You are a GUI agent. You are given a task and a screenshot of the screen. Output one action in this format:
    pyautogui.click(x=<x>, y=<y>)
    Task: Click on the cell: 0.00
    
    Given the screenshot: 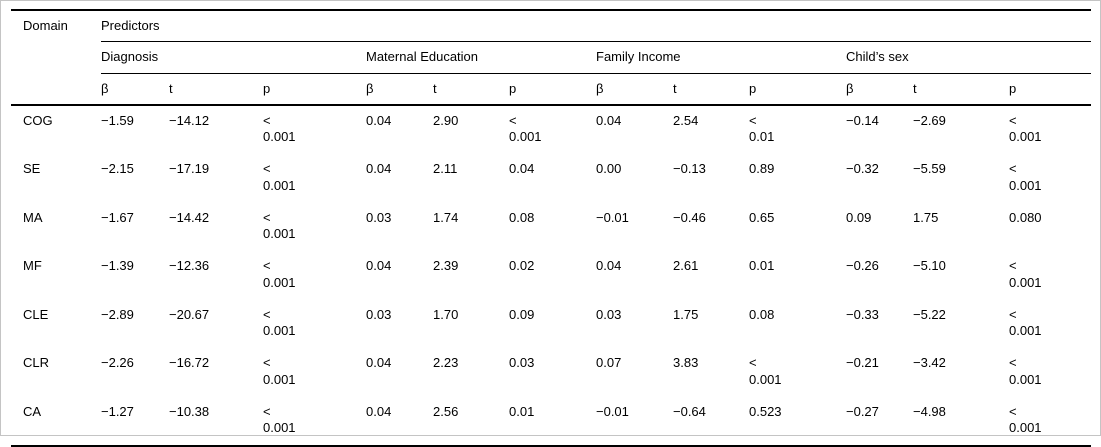 What is the action you would take?
    pyautogui.click(x=609, y=169)
    